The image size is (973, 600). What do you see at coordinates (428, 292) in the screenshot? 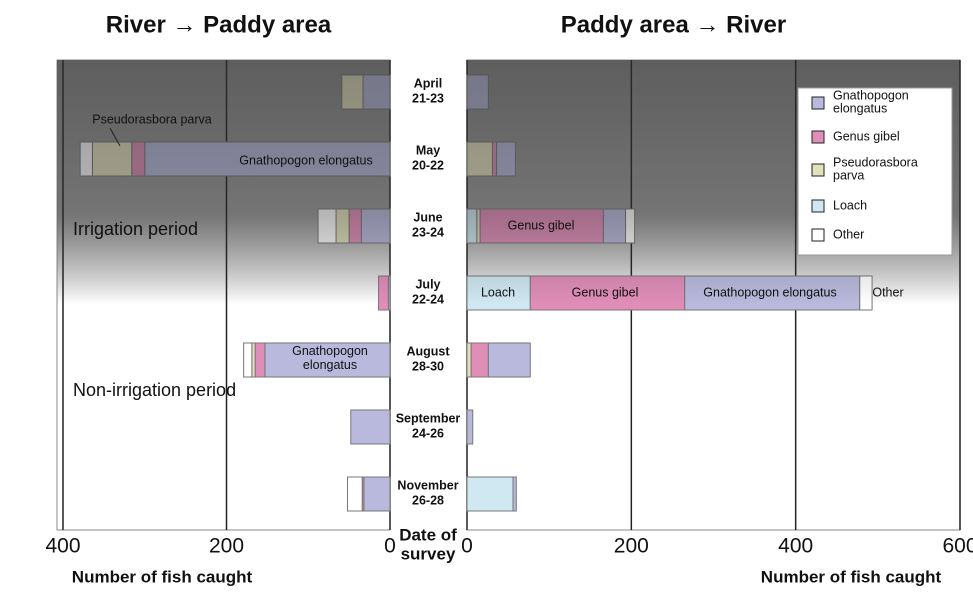
I see `category-label: July 22-24` at bounding box center [428, 292].